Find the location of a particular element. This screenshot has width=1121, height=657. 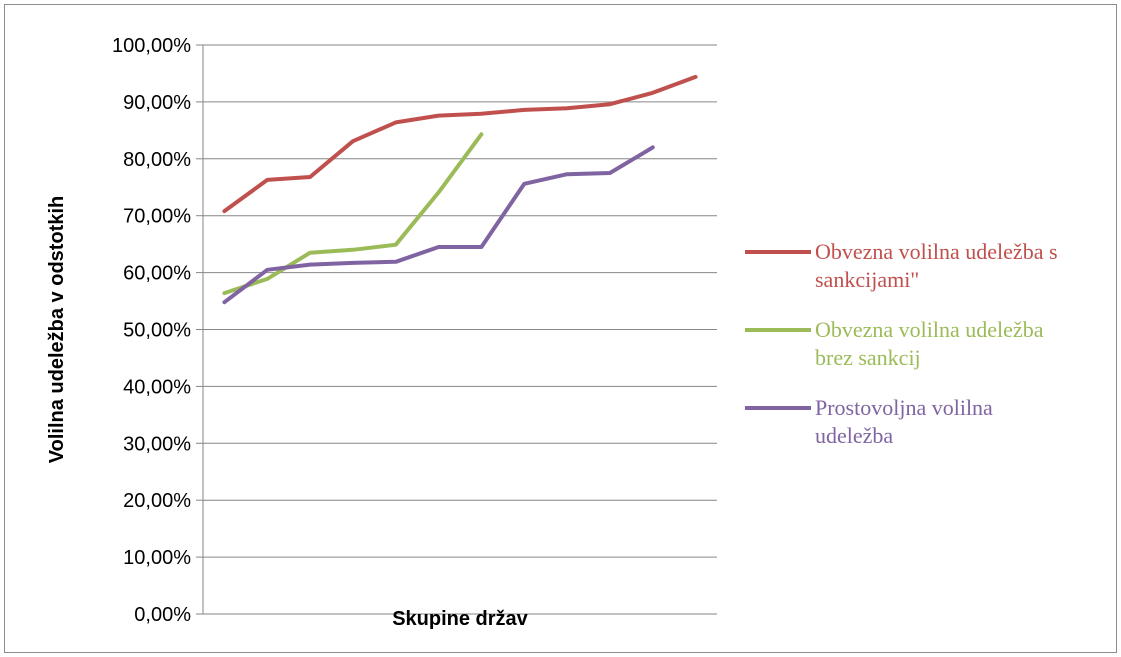

y-tick-label: 100,00% is located at coordinates (151, 46).